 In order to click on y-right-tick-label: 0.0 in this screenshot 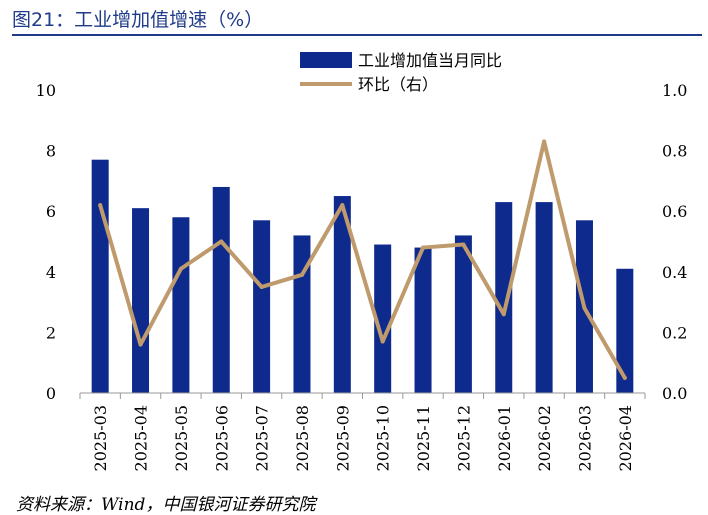, I will do `click(674, 393)`.